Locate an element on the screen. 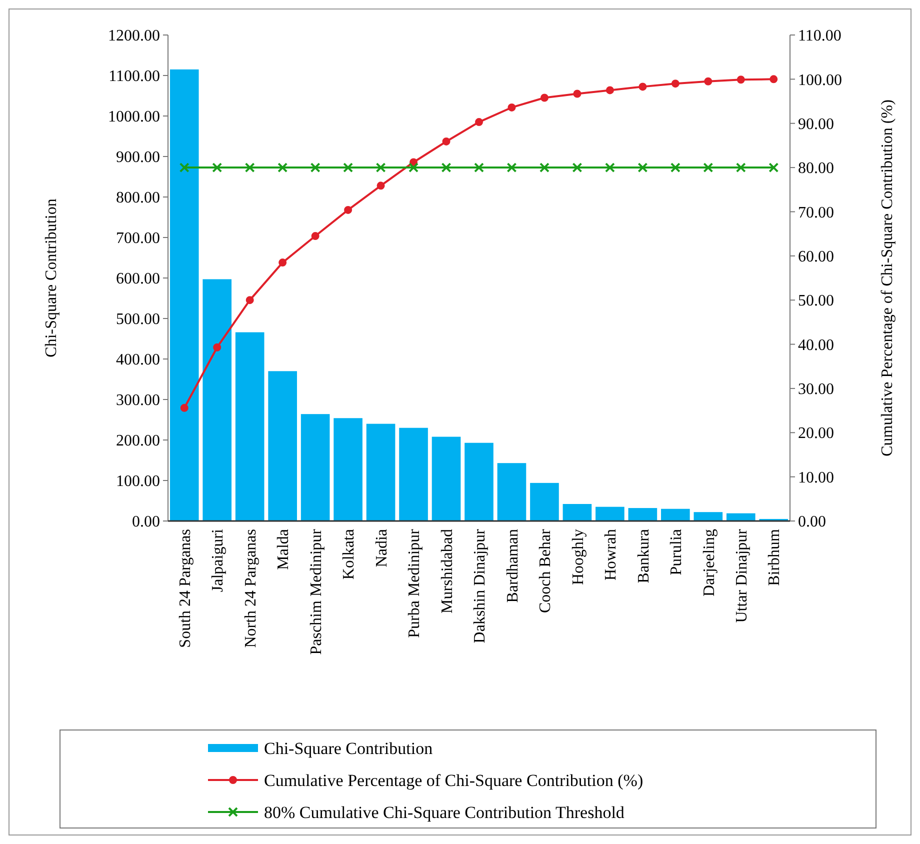 Image resolution: width=920 pixels, height=844 pixels. x-tick-label: Bankura is located at coordinates (643, 556).